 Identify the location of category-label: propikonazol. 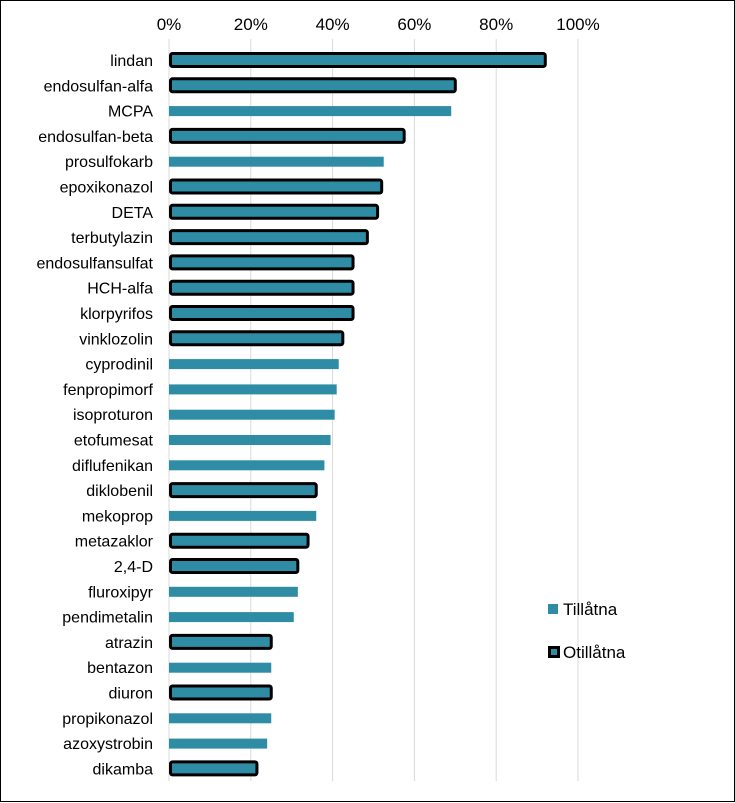
(107, 719).